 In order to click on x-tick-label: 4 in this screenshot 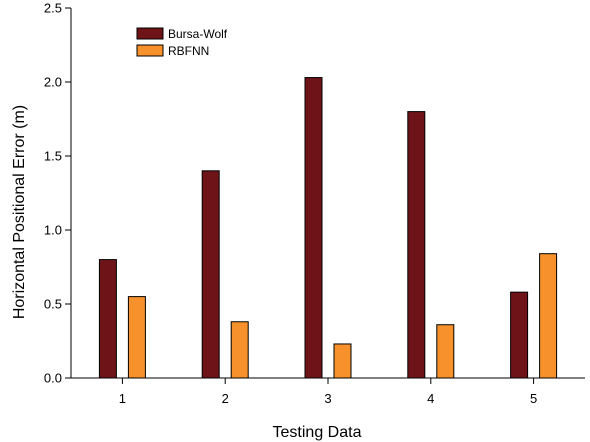, I will do `click(430, 398)`.